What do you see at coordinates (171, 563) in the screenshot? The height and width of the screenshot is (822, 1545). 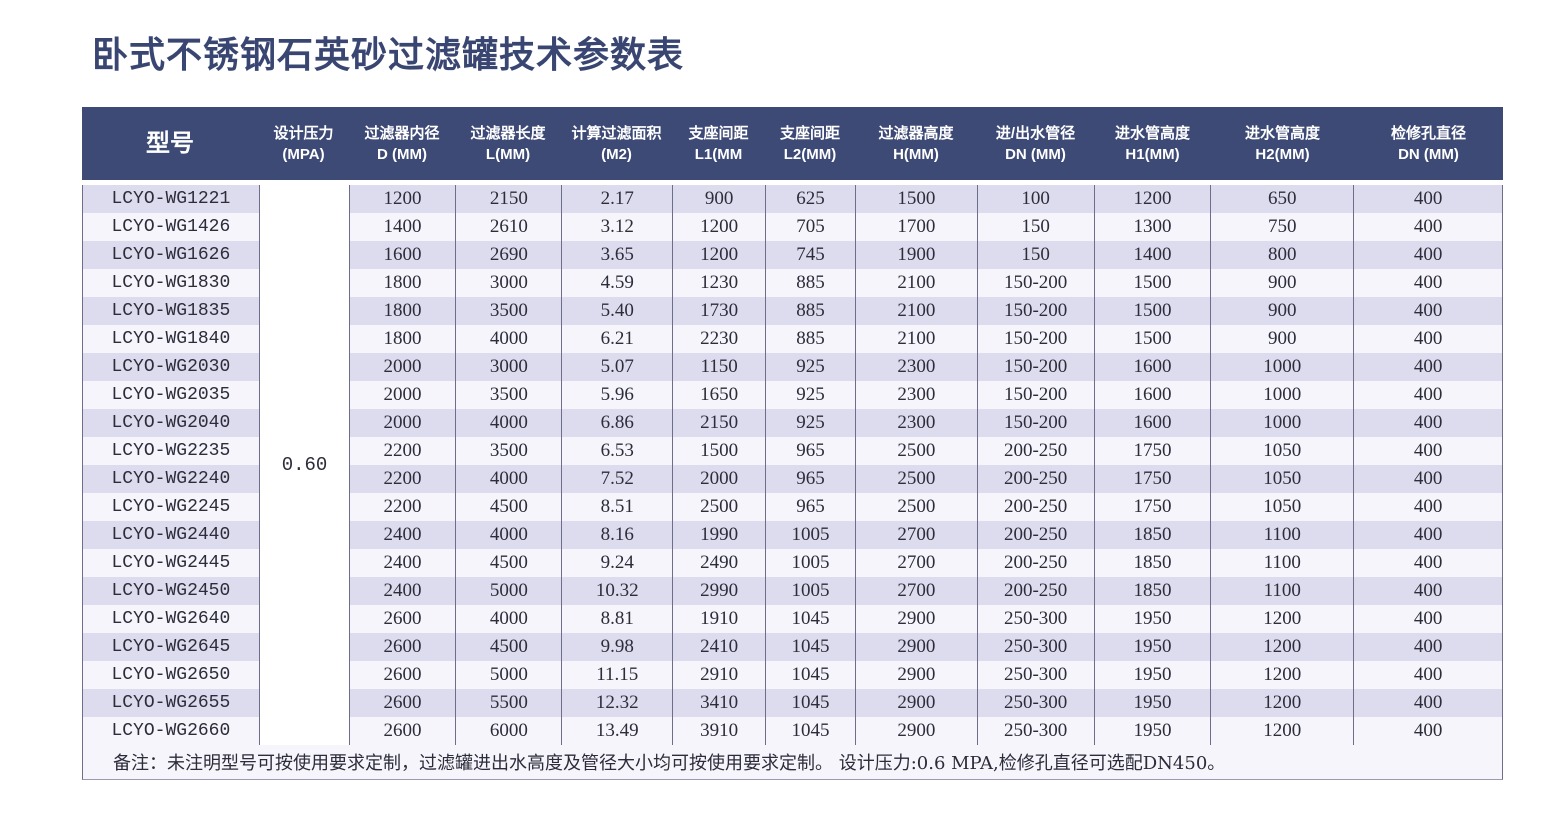 I see `table-cell: LCYO-WG2445` at bounding box center [171, 563].